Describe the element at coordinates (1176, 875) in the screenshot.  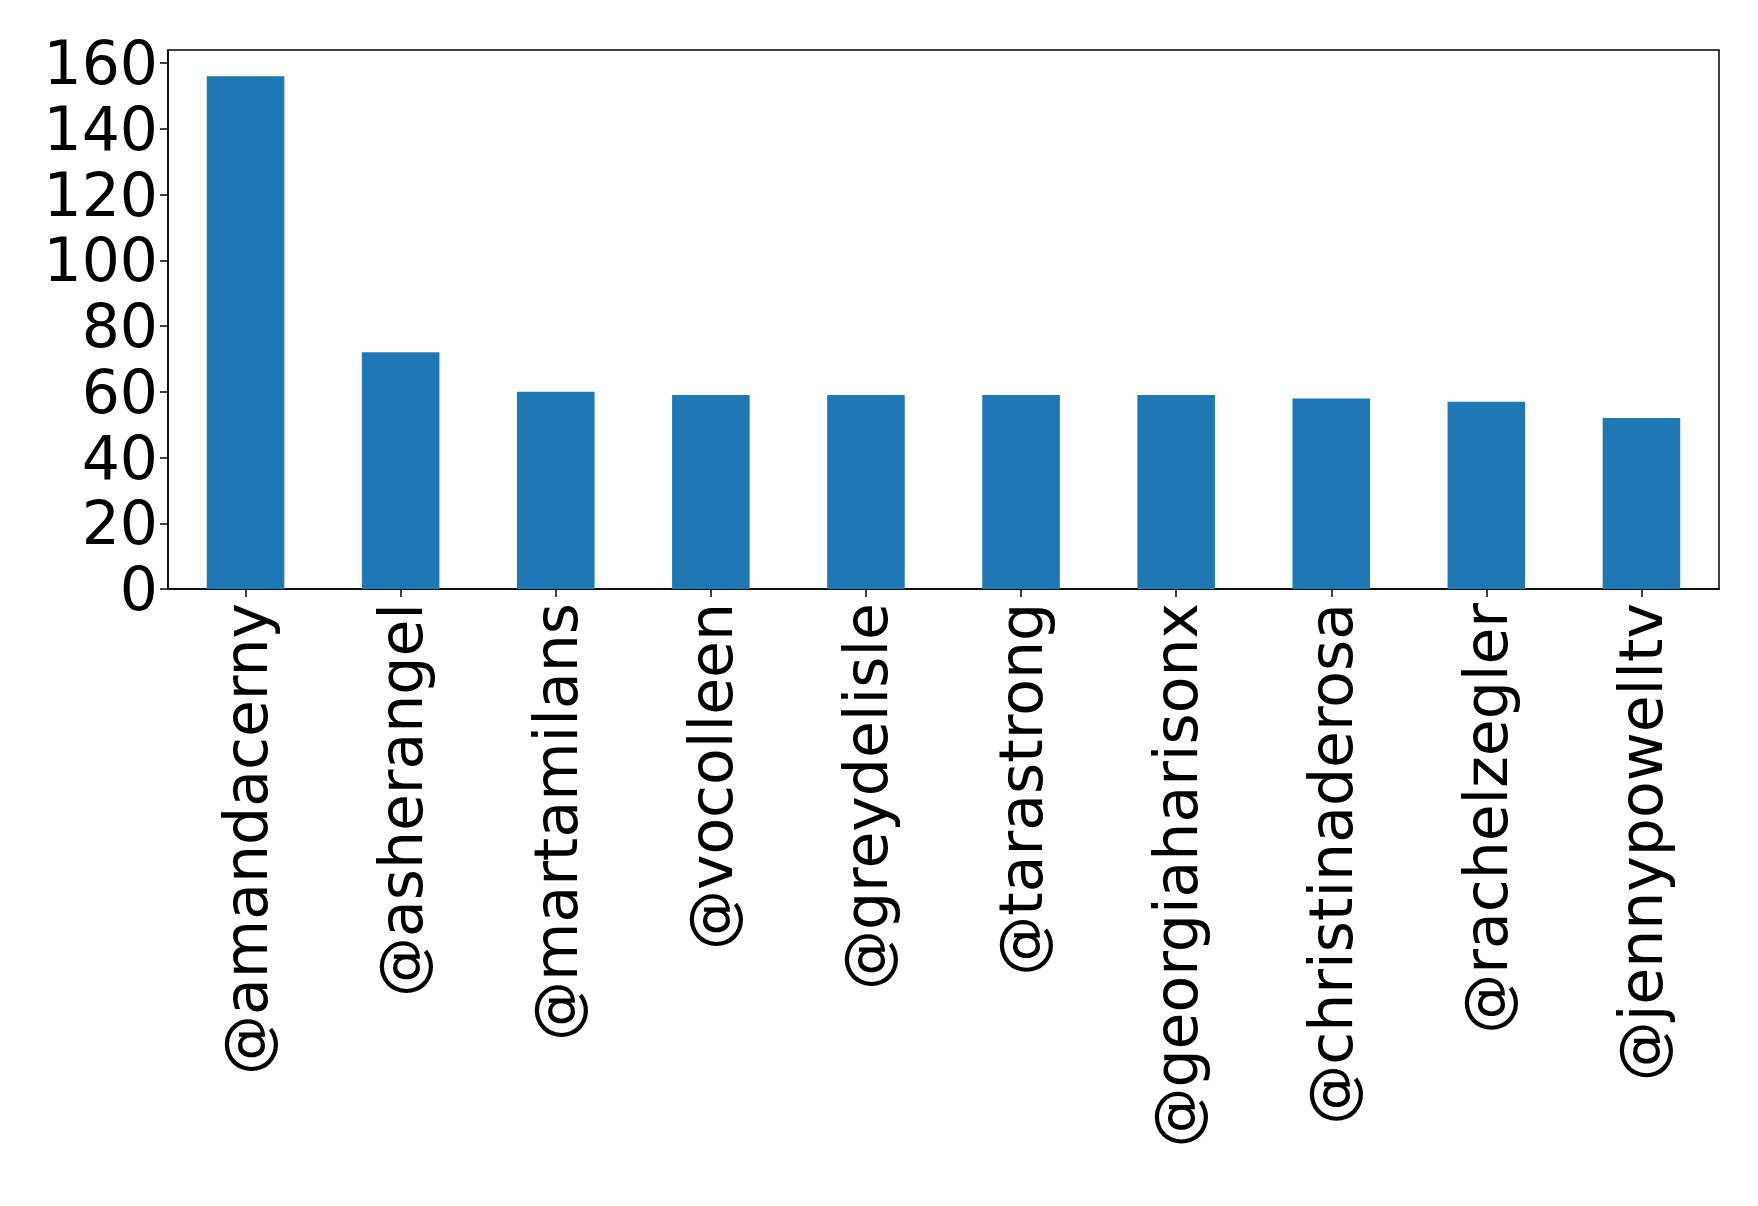
I see `x-tick-label: @georgiaharisonx` at that location.